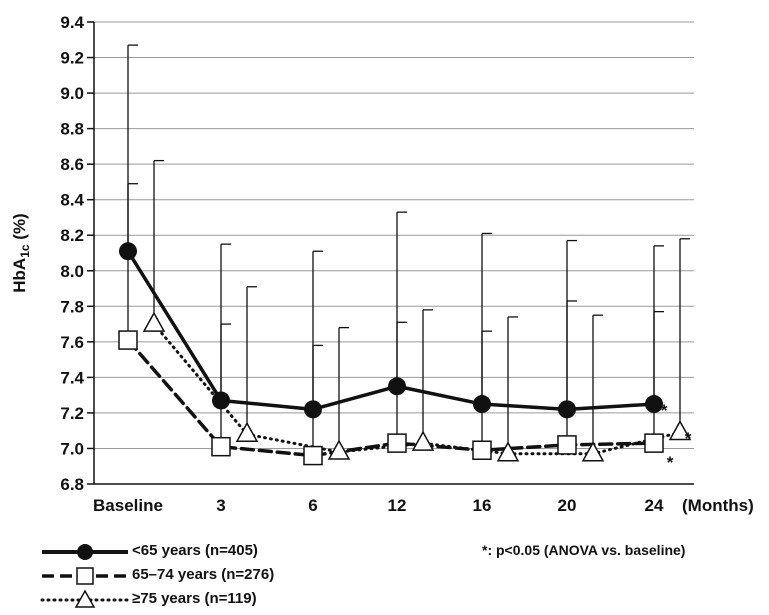  Describe the element at coordinates (718, 505) in the screenshot. I see `x-axis-unit-label: (Months)` at that location.